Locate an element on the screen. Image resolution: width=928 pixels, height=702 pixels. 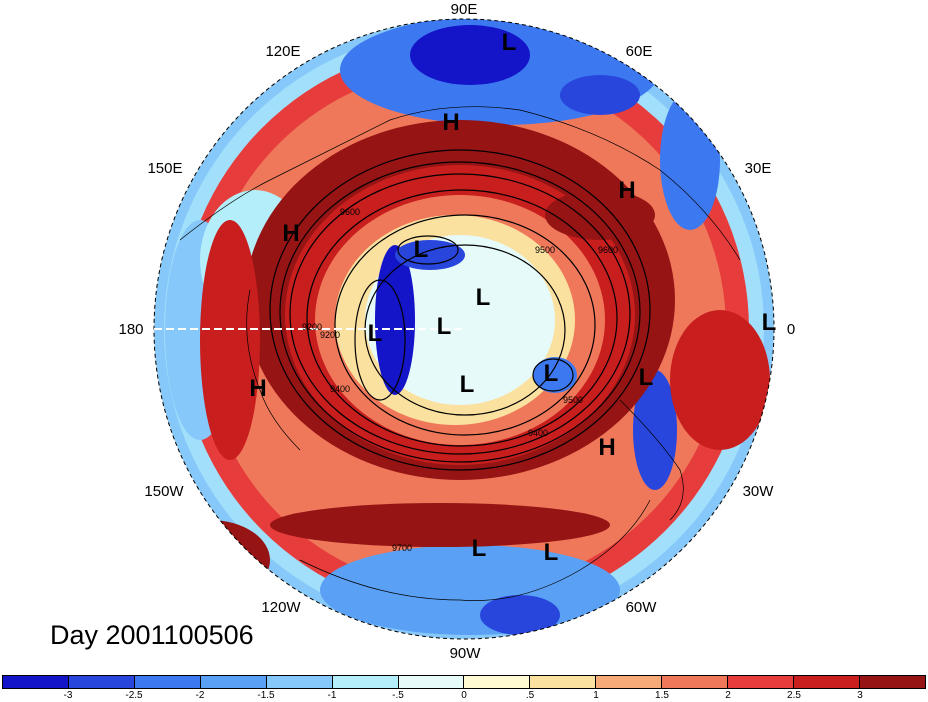
lon-label-90w: 90W is located at coordinates (466, 653).